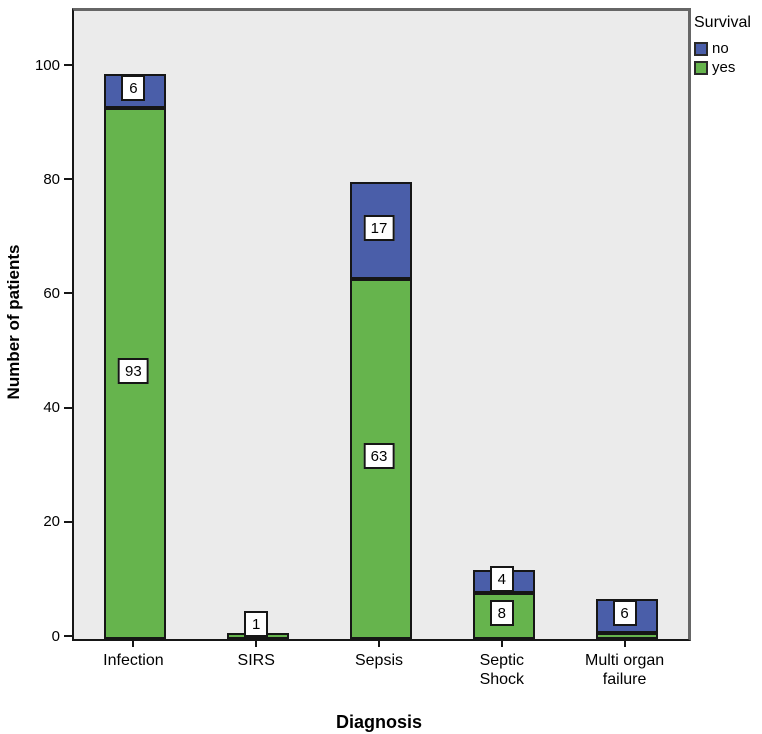  Describe the element at coordinates (379, 660) in the screenshot. I see `x-category-label: Sepsis` at that location.